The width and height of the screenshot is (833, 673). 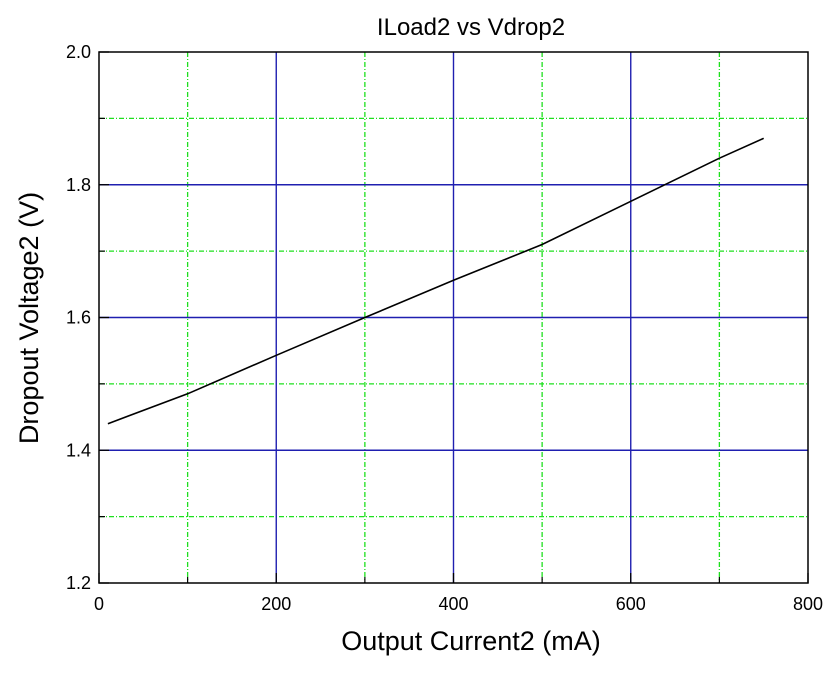 I want to click on y-tick-label: 1.2, so click(x=78, y=583).